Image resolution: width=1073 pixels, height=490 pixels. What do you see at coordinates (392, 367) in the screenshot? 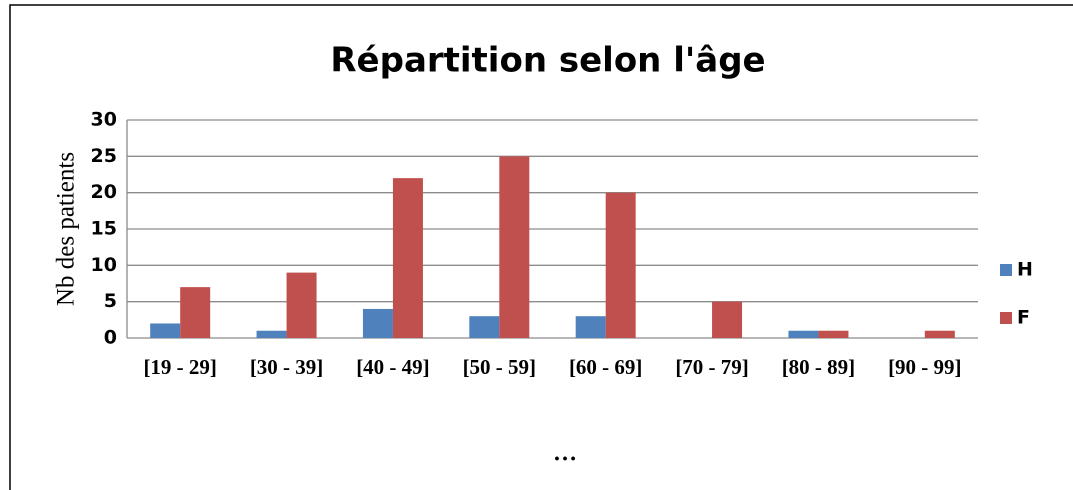
I see `x-tick-label: [40 - 49]` at bounding box center [392, 367].